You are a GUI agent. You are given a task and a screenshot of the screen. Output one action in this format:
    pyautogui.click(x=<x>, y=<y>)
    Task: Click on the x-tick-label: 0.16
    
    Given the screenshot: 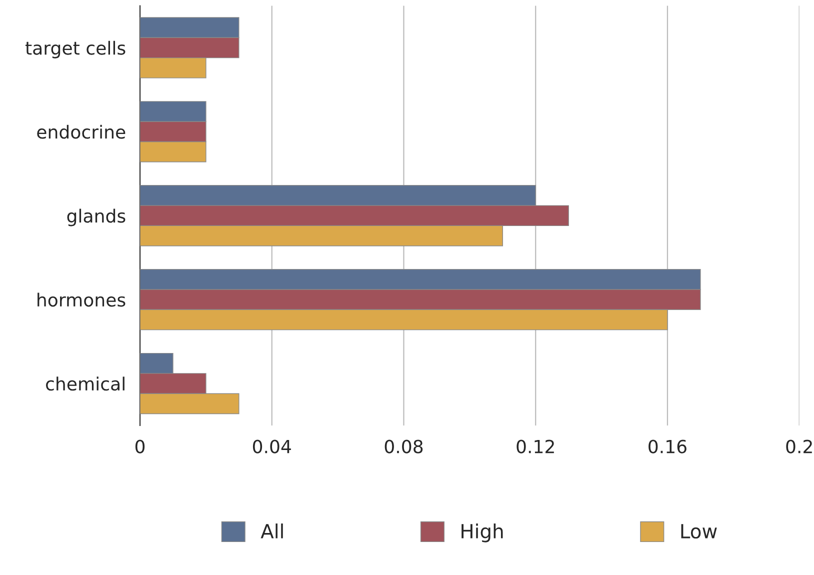 What is the action you would take?
    pyautogui.click(x=667, y=447)
    